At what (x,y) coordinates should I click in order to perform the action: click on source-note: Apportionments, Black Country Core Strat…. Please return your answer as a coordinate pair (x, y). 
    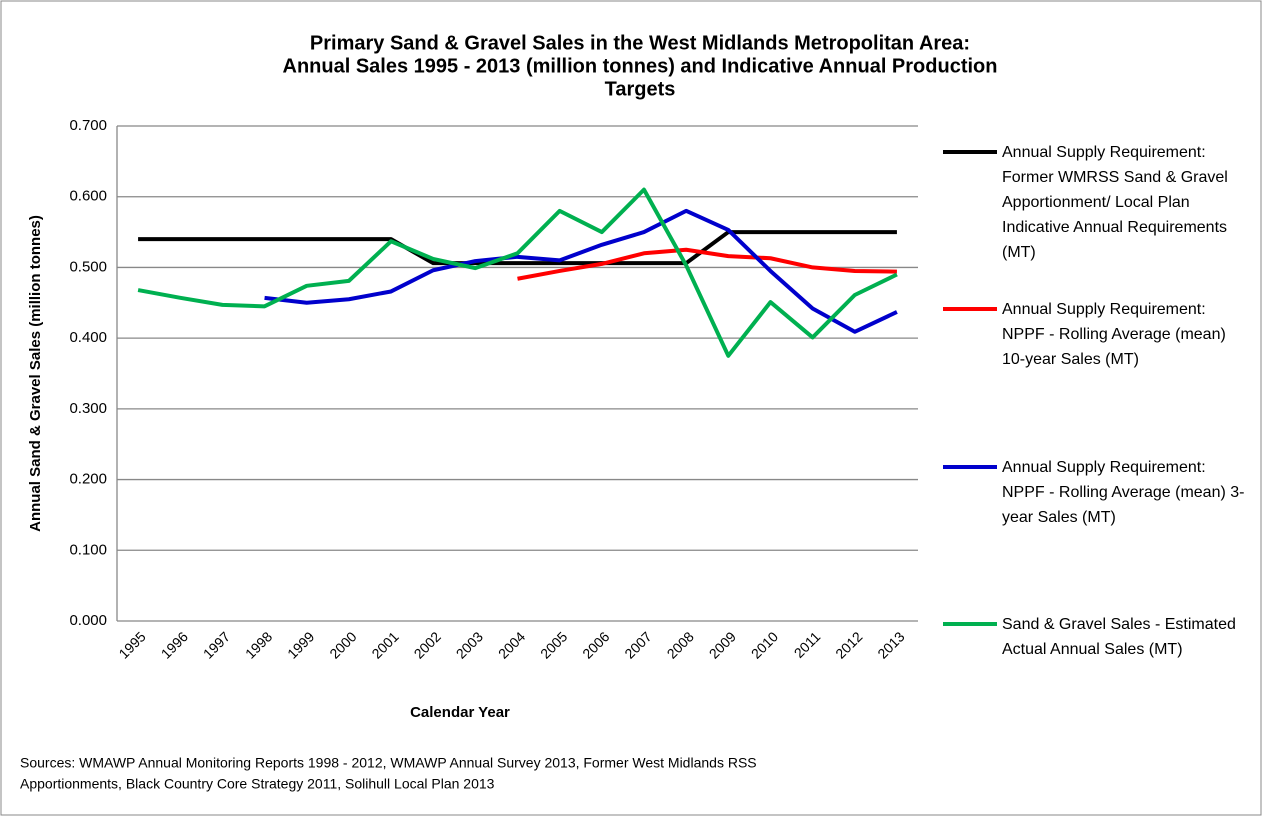
    Looking at the image, I should click on (257, 784).